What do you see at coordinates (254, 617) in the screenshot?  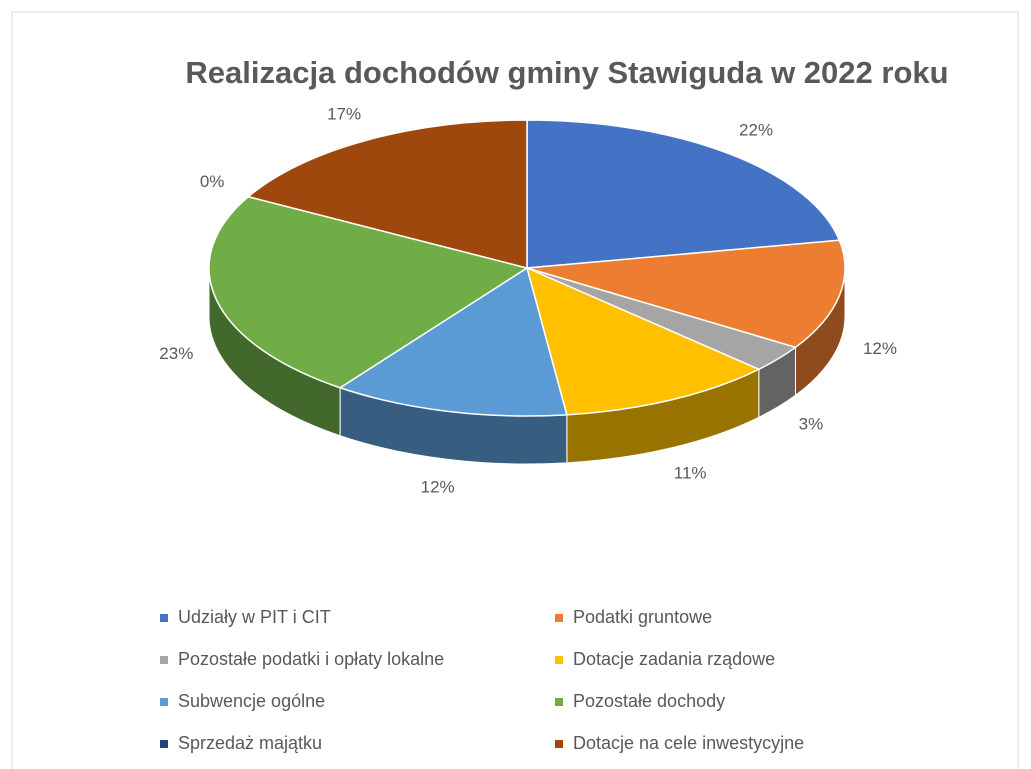 I see `legend-label: Udziały w PIT i CIT` at bounding box center [254, 617].